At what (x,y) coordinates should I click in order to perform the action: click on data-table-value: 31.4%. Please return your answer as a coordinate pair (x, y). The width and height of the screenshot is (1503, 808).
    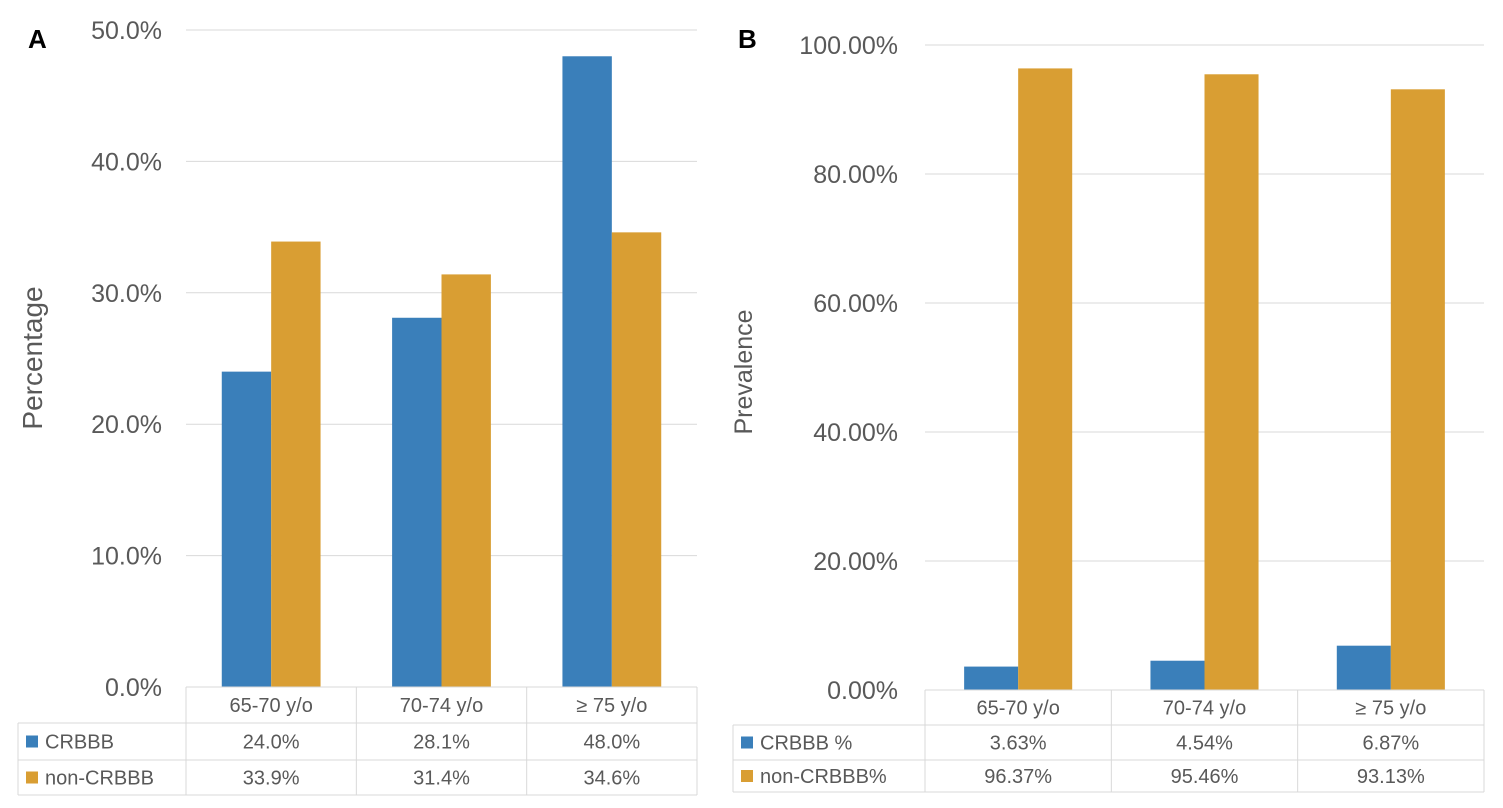
    Looking at the image, I should click on (441, 779).